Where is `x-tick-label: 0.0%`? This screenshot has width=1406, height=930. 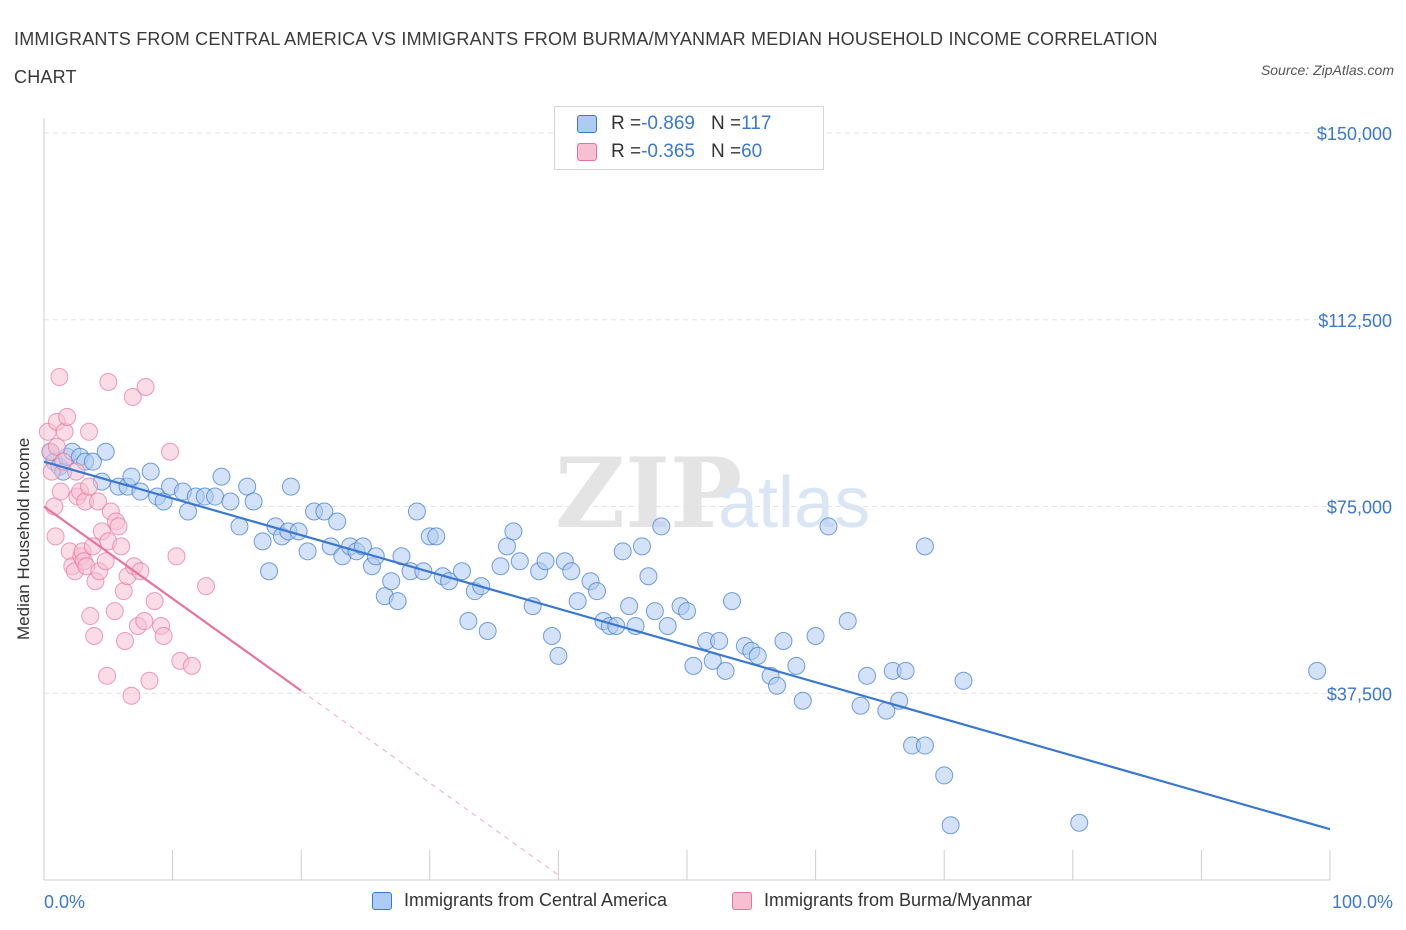 x-tick-label: 0.0% is located at coordinates (64, 902).